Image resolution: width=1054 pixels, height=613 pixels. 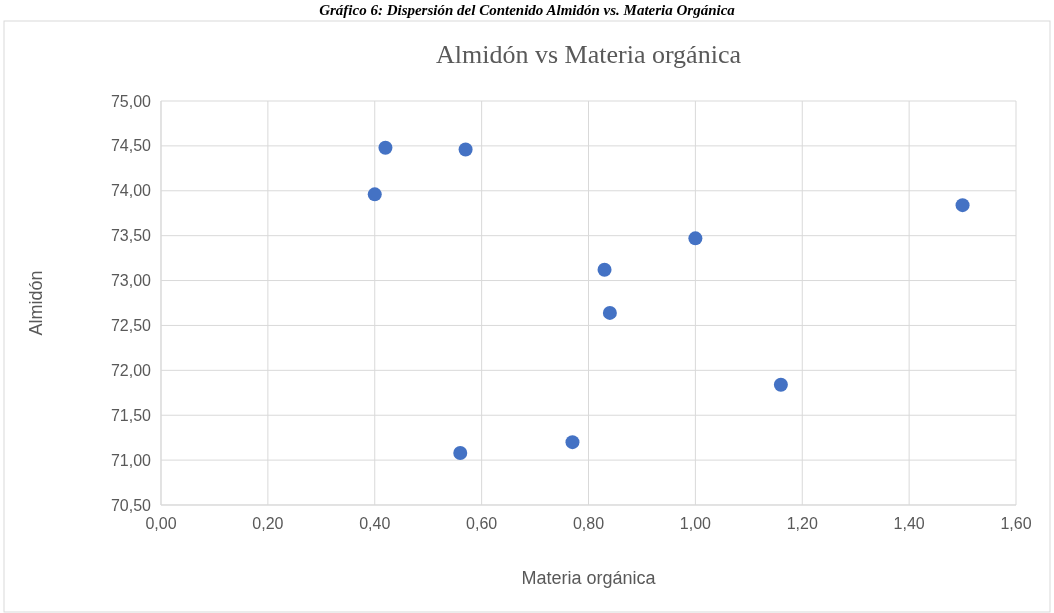 What do you see at coordinates (36, 303) in the screenshot?
I see `y-axis-title: Almidón` at bounding box center [36, 303].